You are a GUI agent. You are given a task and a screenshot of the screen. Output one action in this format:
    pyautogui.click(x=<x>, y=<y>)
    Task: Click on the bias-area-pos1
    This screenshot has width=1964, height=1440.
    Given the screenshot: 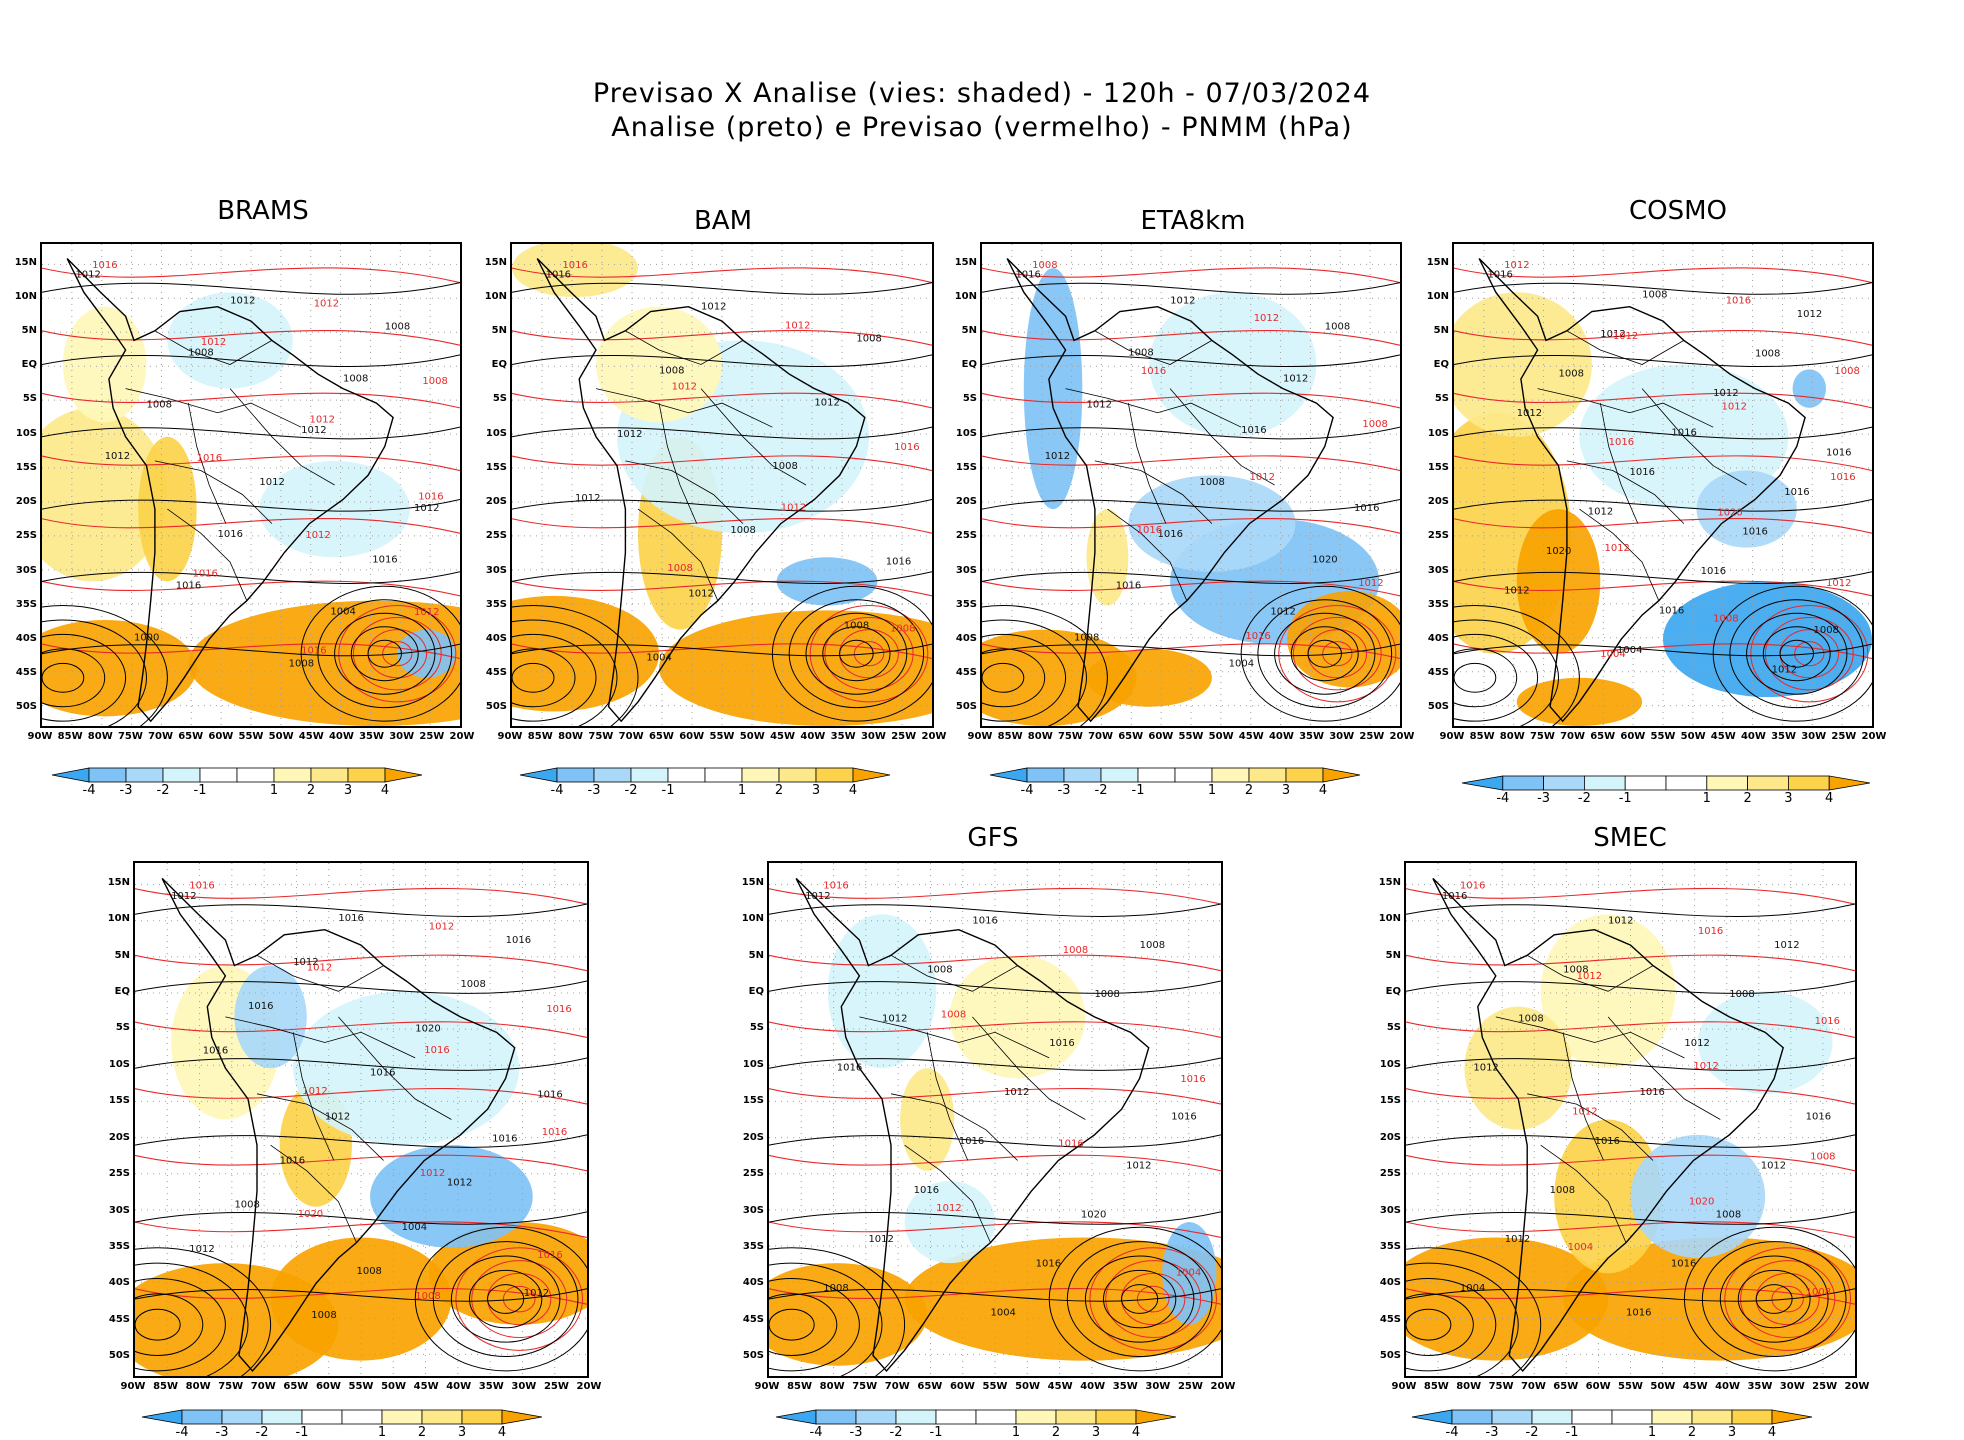 What is the action you would take?
    pyautogui.click(x=104, y=364)
    